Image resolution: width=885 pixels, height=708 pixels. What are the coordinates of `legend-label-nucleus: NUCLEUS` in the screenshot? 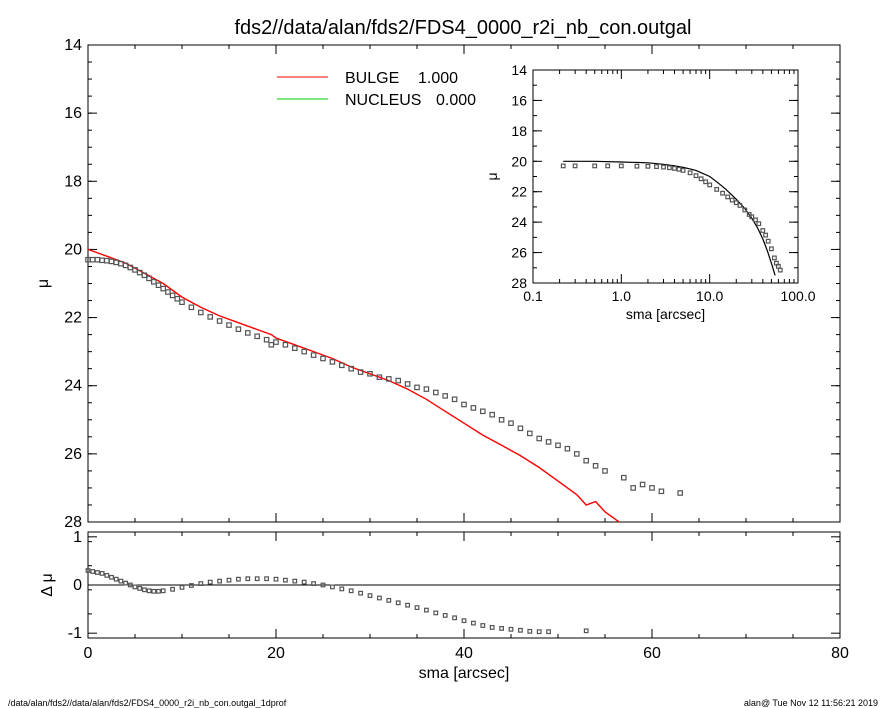 It's located at (383, 100).